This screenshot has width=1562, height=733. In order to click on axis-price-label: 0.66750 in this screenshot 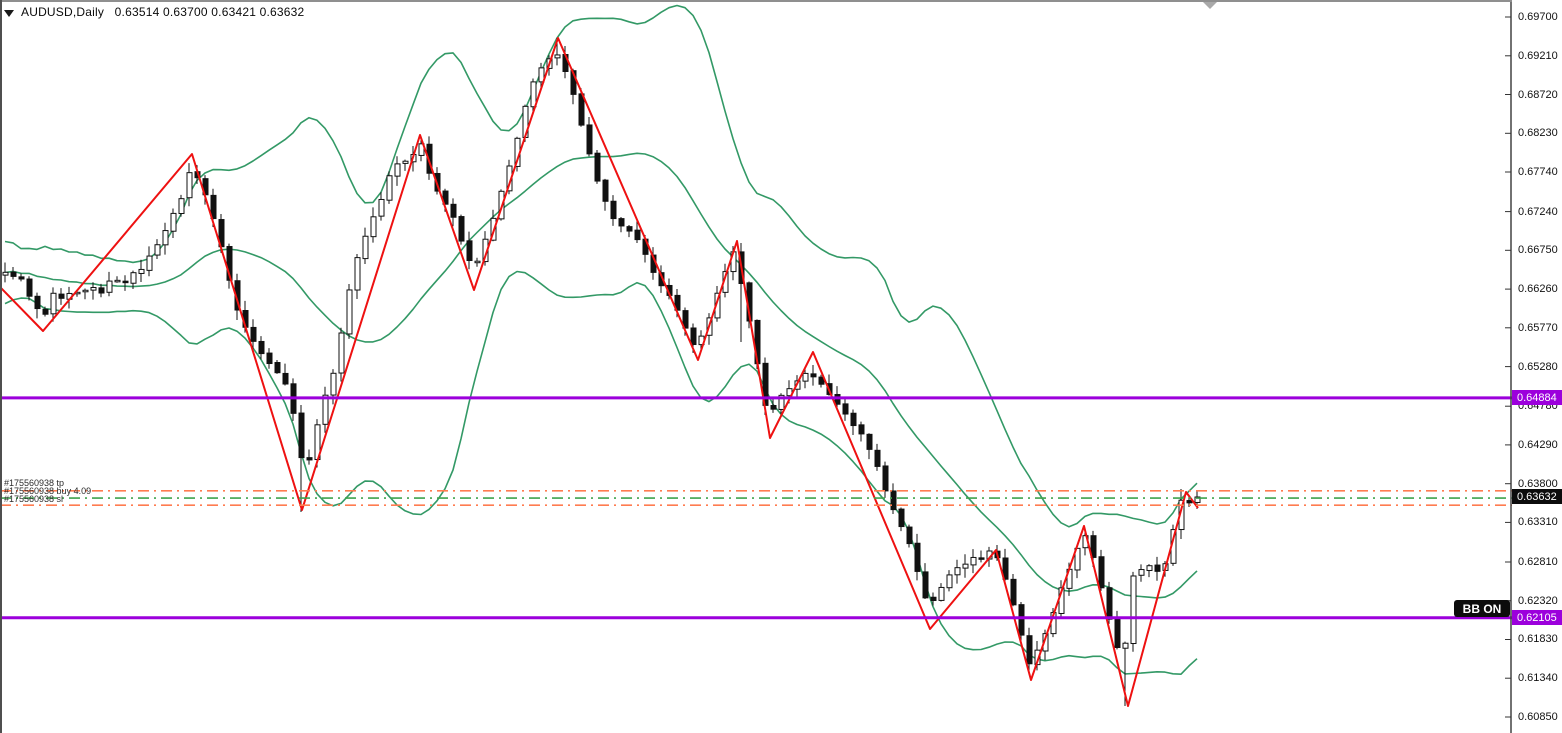, I will do `click(1538, 250)`.